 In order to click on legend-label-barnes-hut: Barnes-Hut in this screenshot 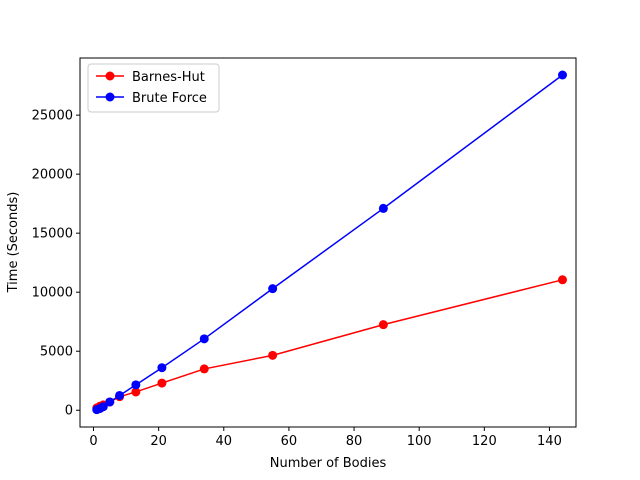, I will do `click(168, 77)`.